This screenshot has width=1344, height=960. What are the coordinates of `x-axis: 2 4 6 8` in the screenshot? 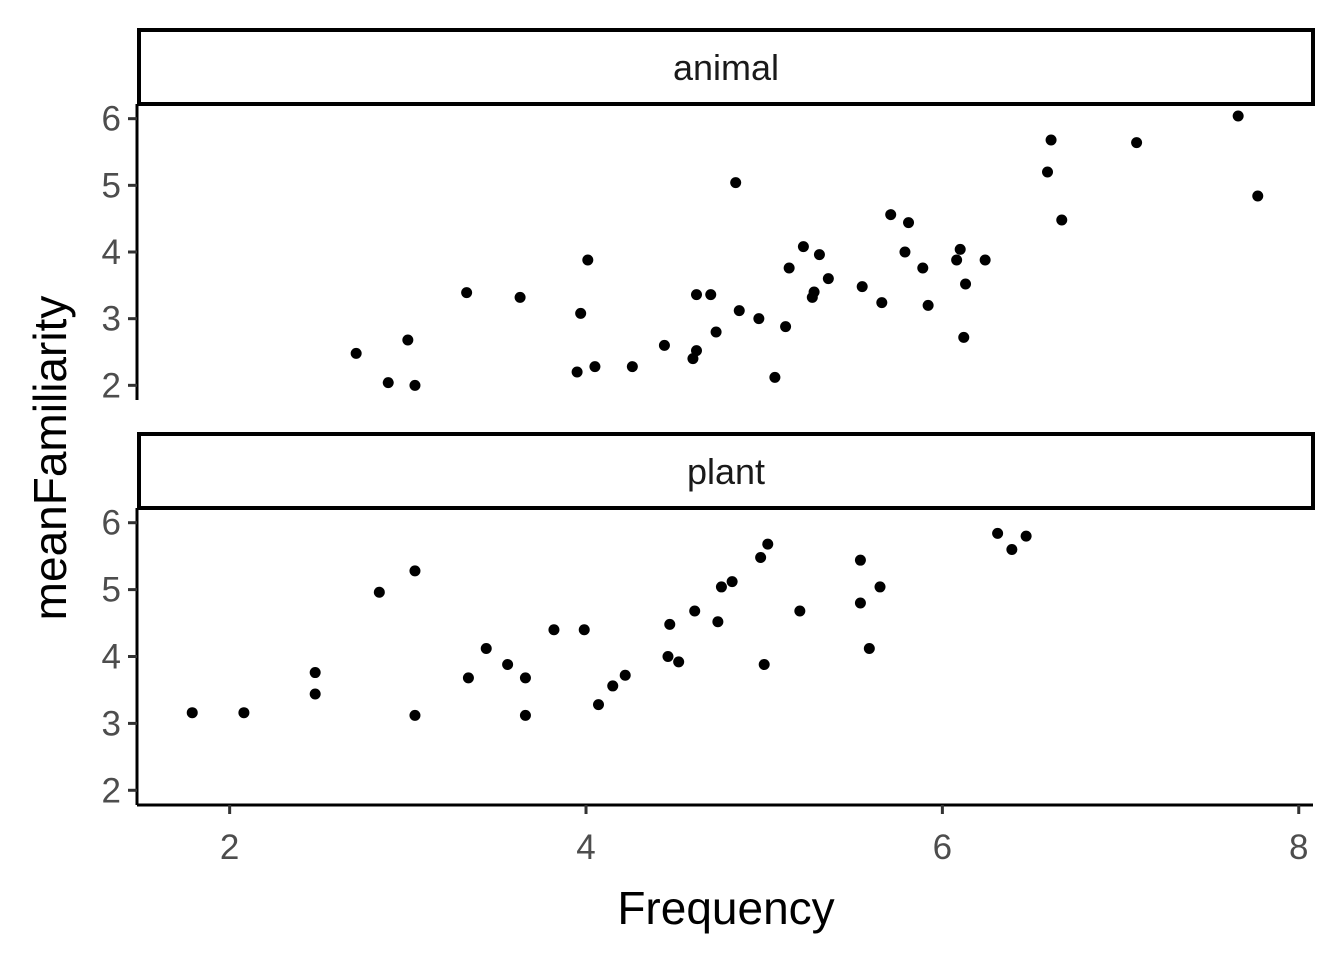 It's located at (725, 835).